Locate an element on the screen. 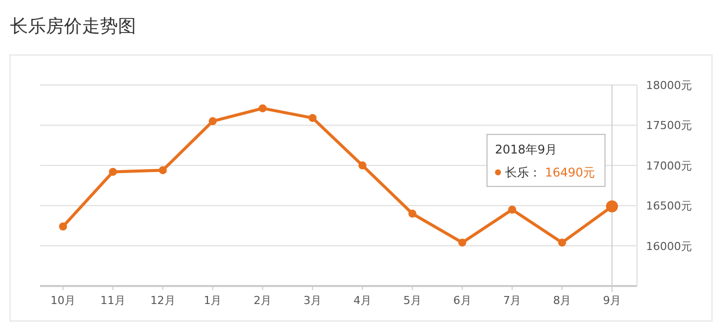 This screenshot has width=714, height=322. x-tick-label: 4月 is located at coordinates (362, 300).